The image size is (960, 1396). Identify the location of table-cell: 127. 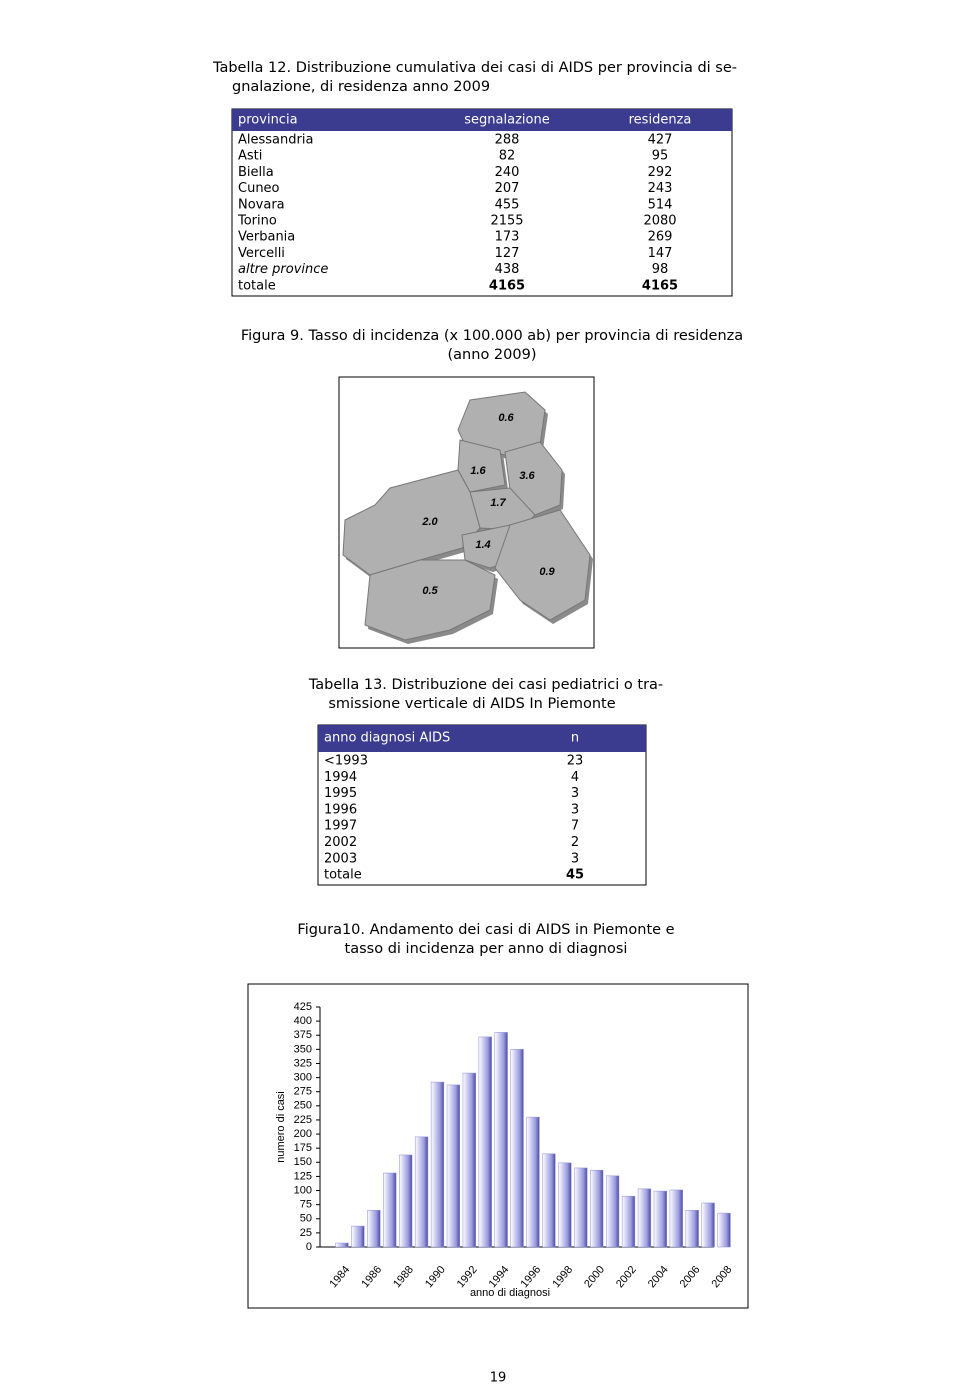
(507, 253).